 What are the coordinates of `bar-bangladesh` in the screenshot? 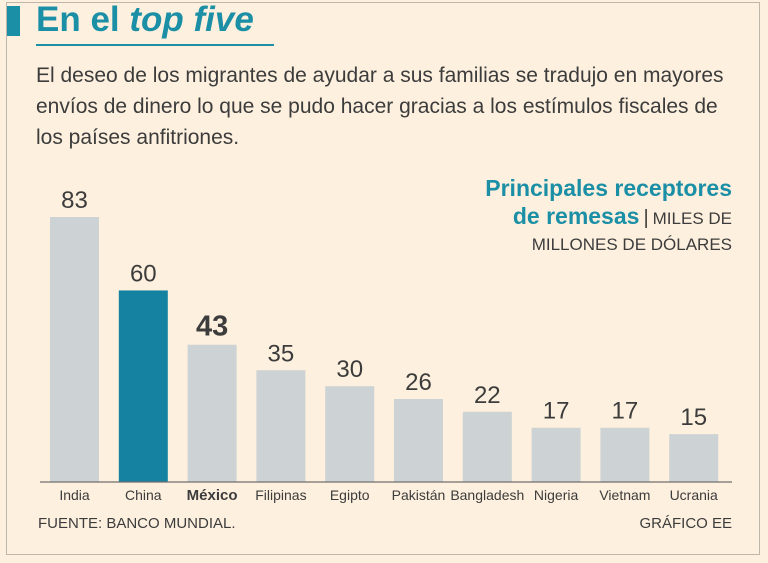 It's located at (487, 446).